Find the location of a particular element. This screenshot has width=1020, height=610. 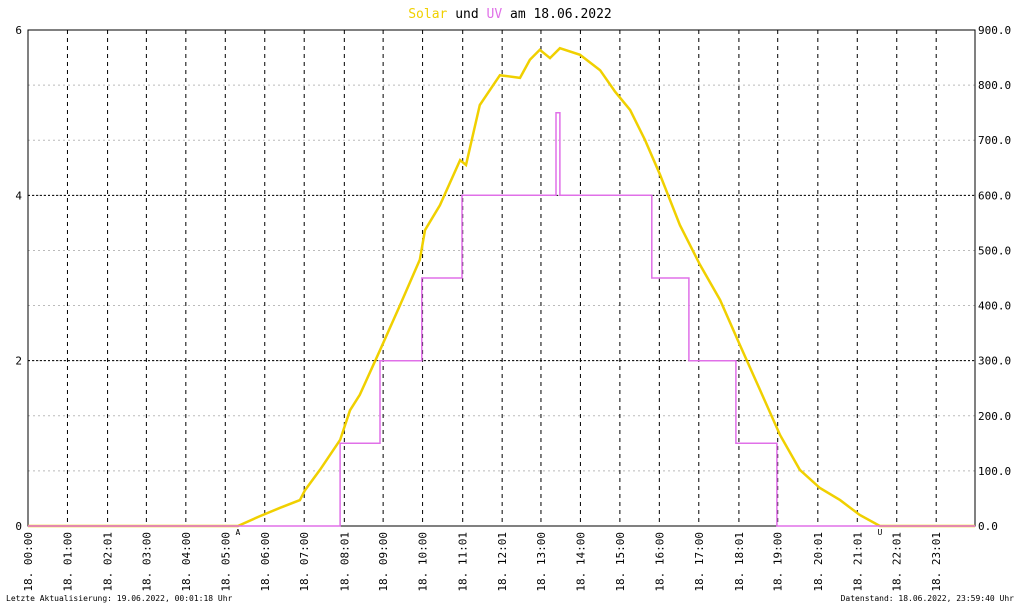

x-tick-label: 18. 22:01 is located at coordinates (897, 562).